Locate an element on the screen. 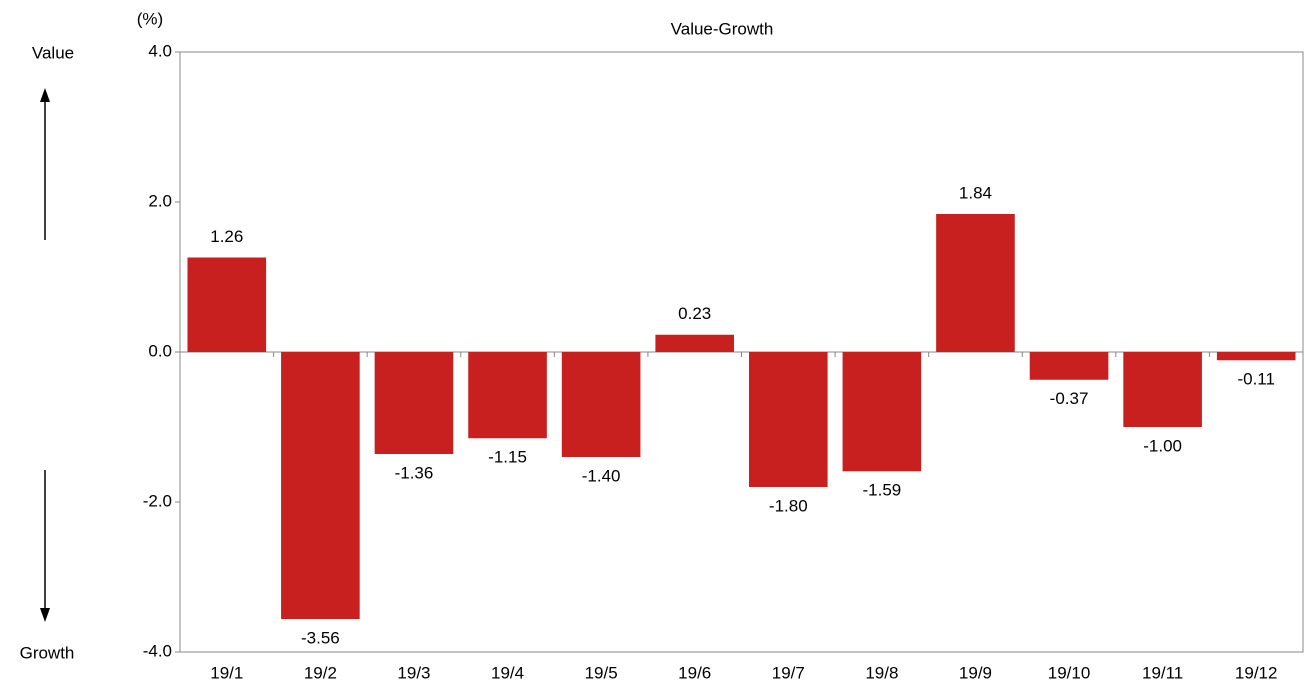  x-tick-label: 19/5 is located at coordinates (601, 672).